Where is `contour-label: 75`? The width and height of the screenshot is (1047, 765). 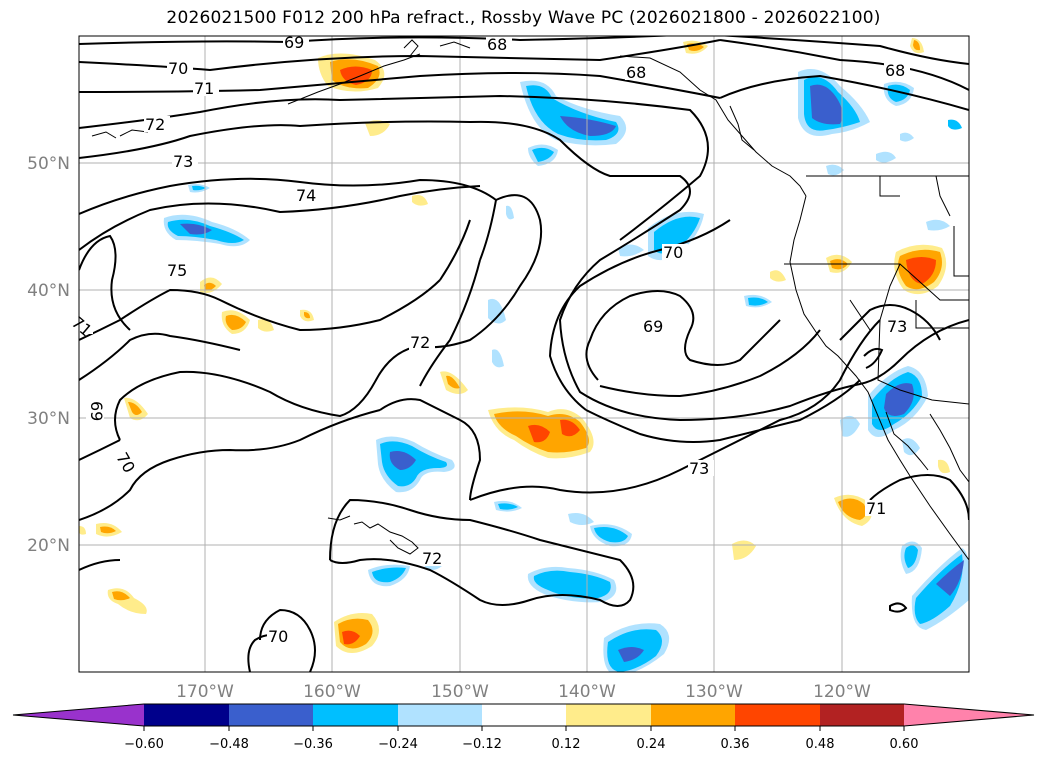
contour-label: 75 is located at coordinates (177, 270).